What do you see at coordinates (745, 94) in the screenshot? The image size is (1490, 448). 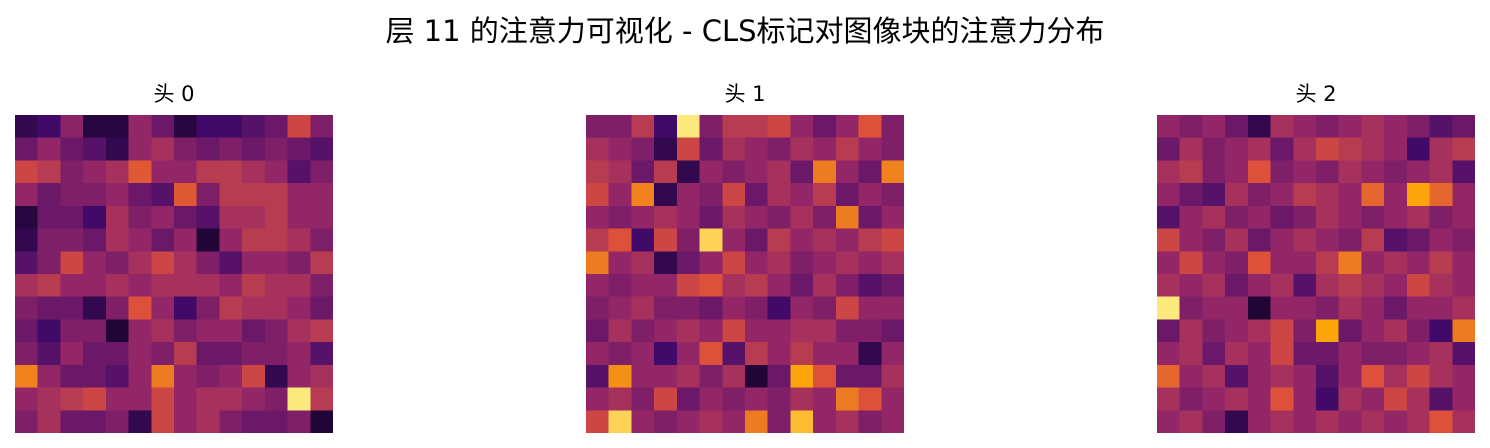 I see `heatmap-title: 头 1` at bounding box center [745, 94].